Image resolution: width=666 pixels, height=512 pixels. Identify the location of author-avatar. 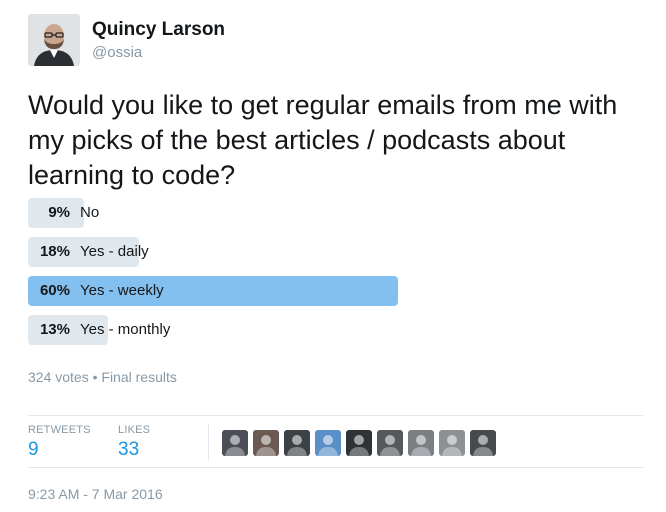
(54, 40).